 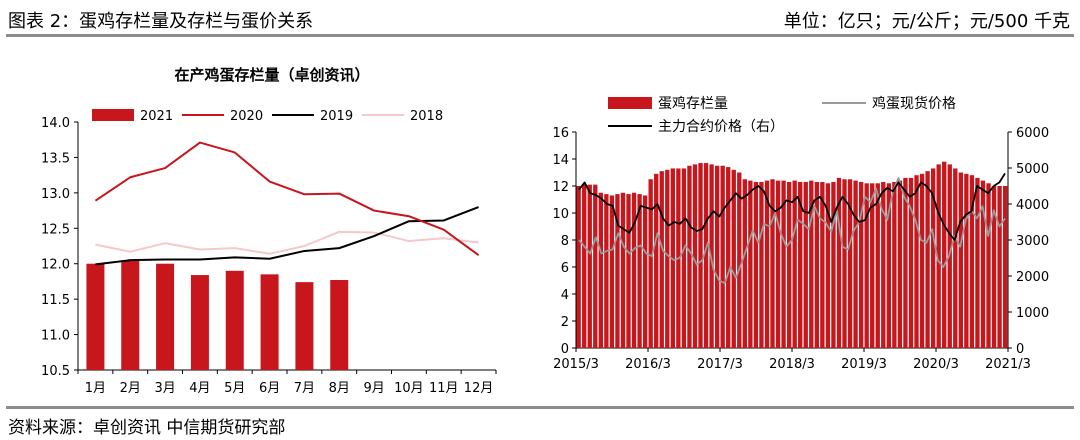 What do you see at coordinates (55, 265) in the screenshot?
I see `y-tick-label: 12.0` at bounding box center [55, 265].